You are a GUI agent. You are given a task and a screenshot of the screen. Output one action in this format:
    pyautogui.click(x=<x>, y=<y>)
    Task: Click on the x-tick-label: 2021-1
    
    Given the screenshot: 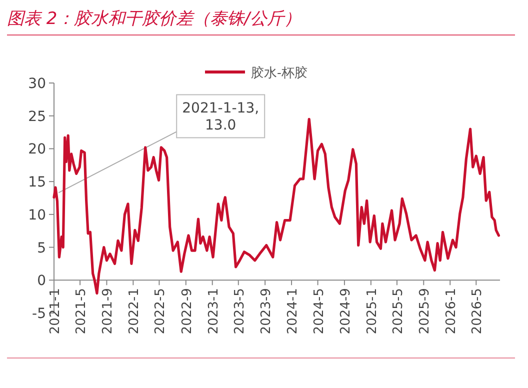 What is the action you would take?
    pyautogui.click(x=55, y=311)
    